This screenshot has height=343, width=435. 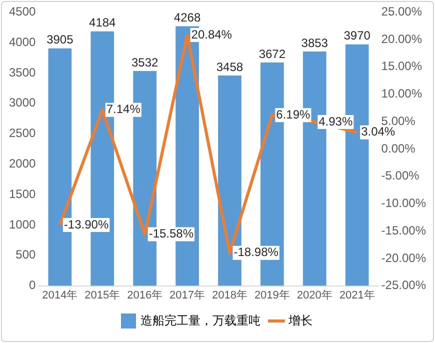 What do you see at coordinates (22, 224) in the screenshot?
I see `y-tick-label: 1000` at bounding box center [22, 224].